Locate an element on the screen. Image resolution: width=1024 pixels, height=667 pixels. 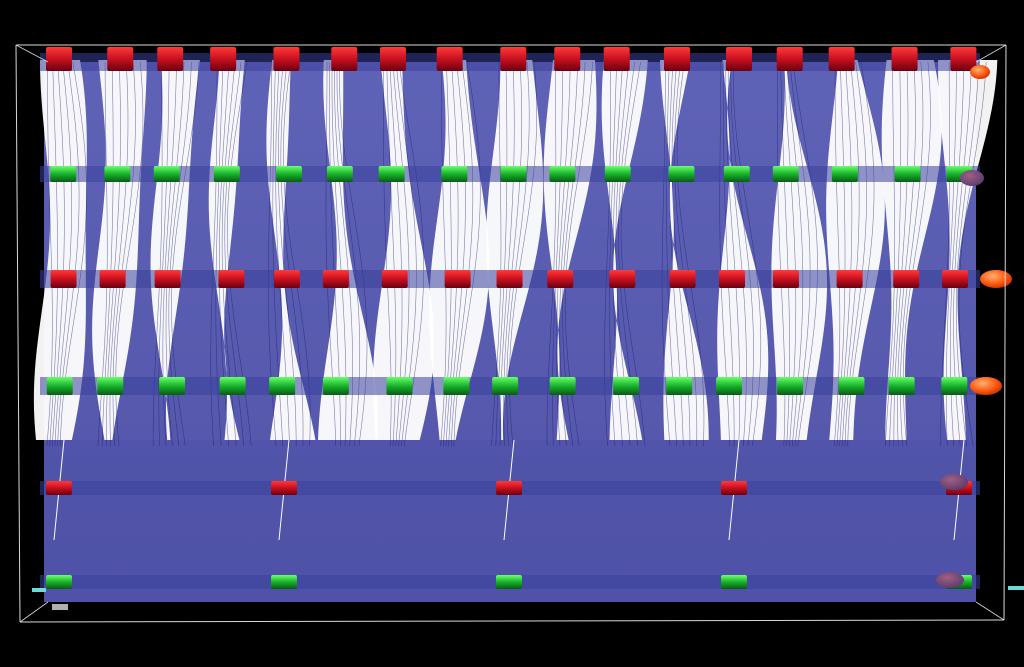
band-row-lower-row is located at coordinates (510, 386).